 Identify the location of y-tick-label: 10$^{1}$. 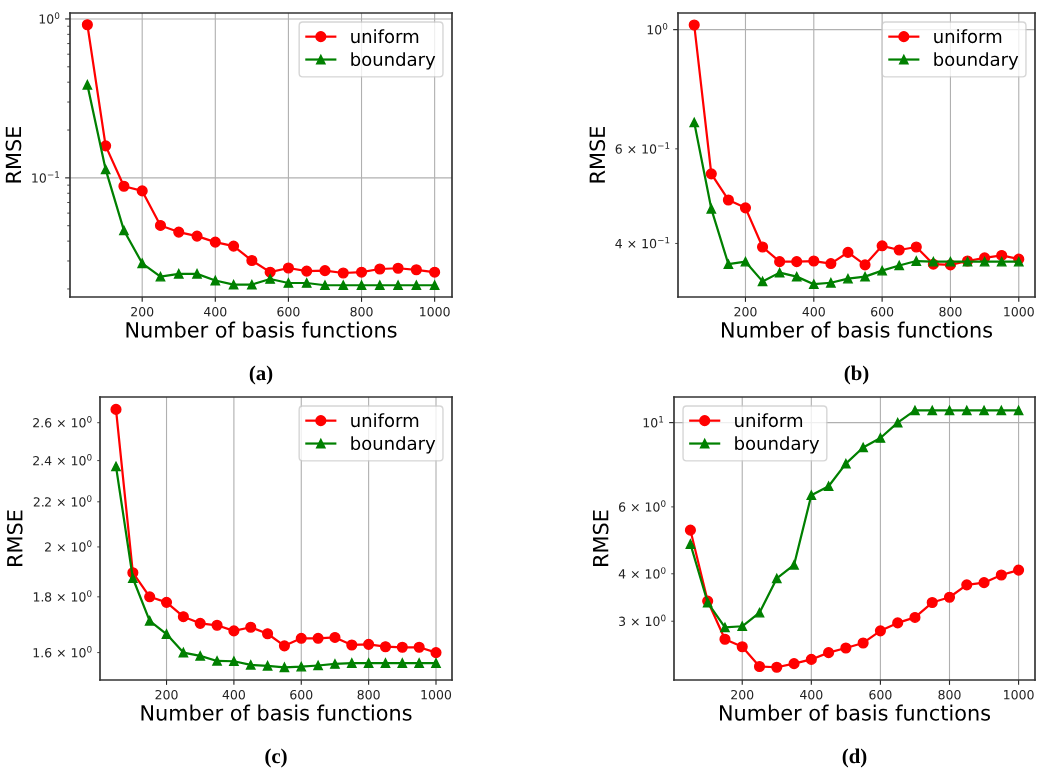
(653, 422).